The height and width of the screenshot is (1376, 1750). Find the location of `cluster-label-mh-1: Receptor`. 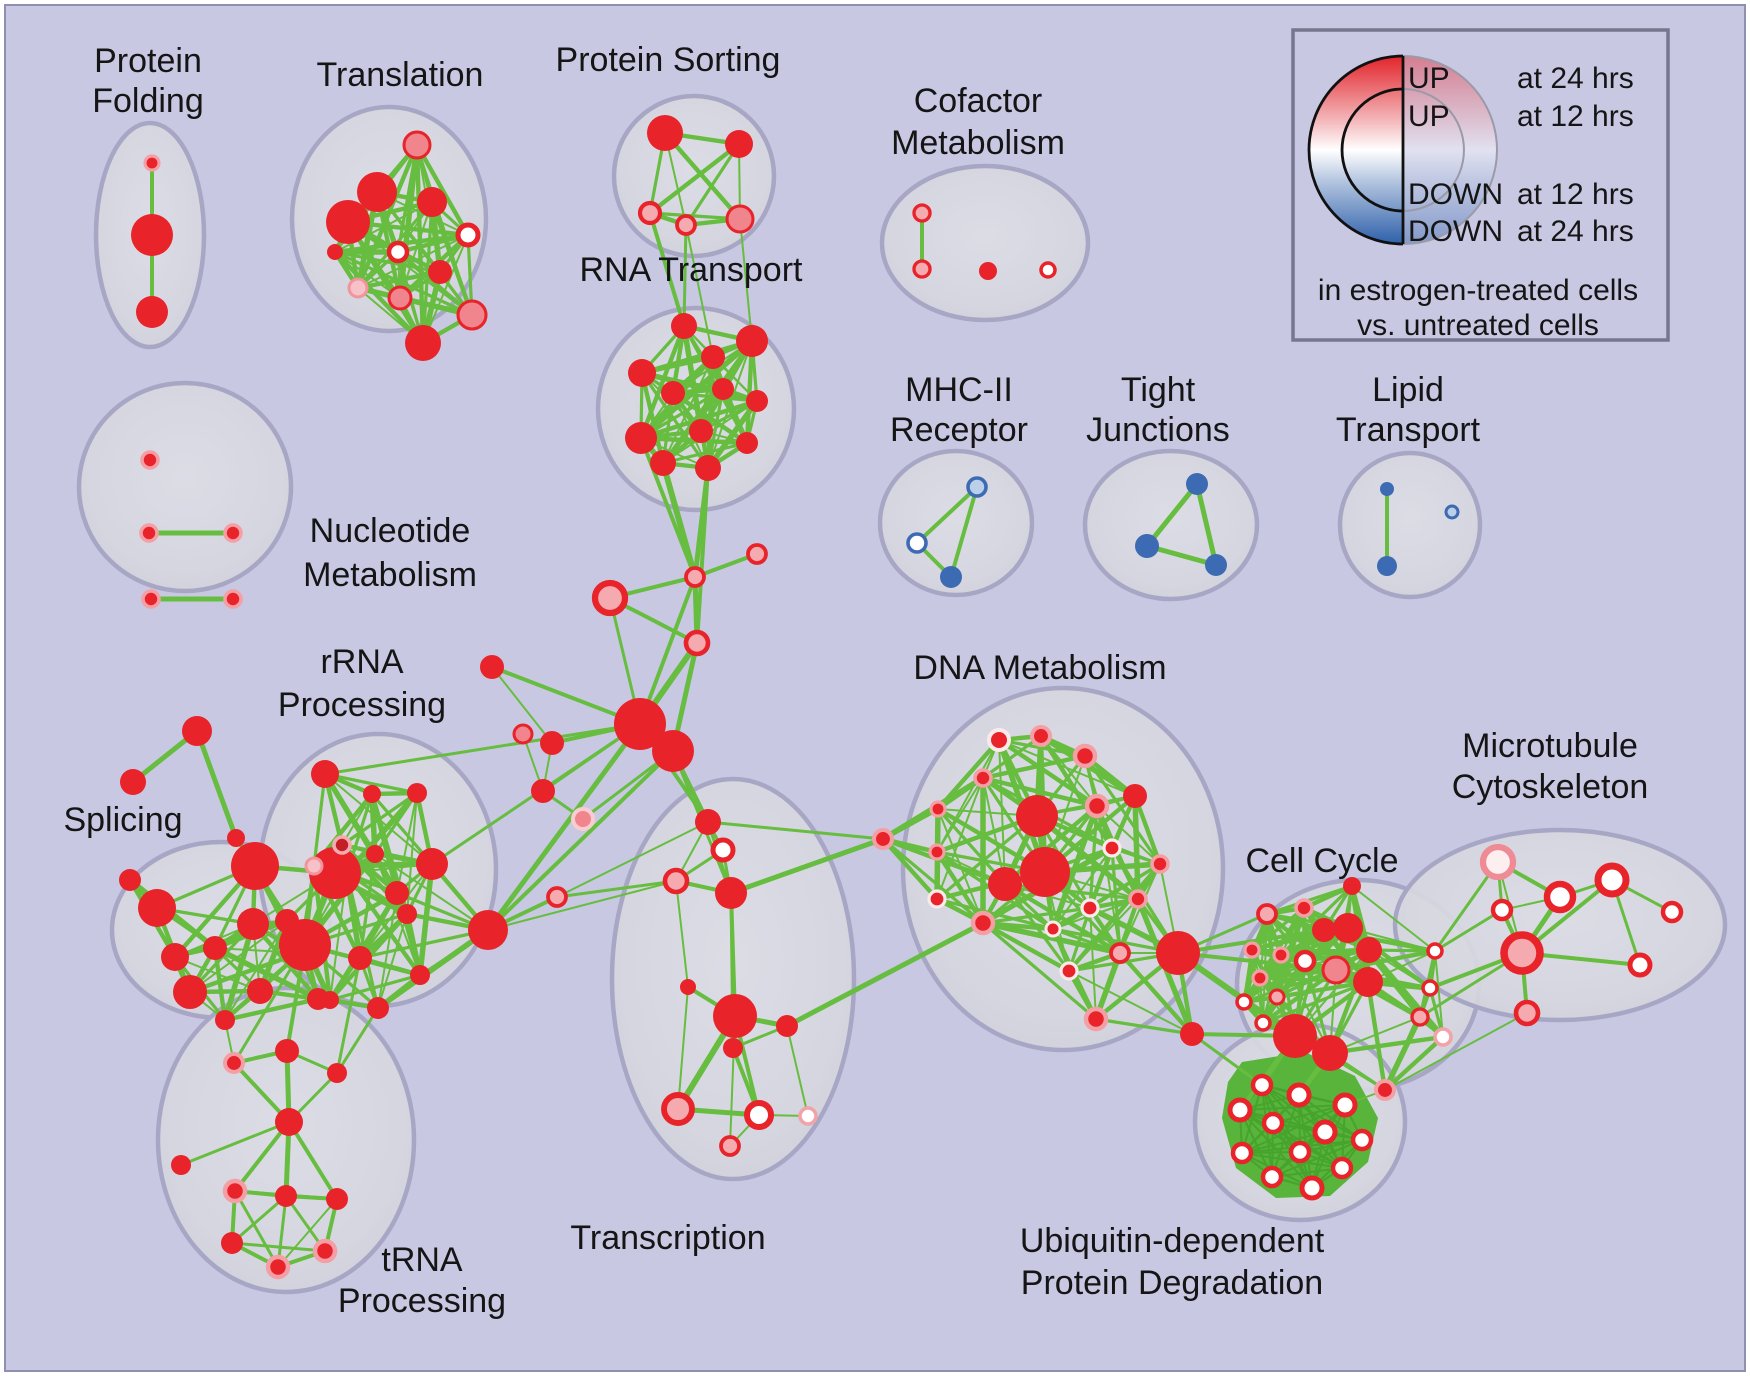

cluster-label-mh-1: Receptor is located at coordinates (959, 430).